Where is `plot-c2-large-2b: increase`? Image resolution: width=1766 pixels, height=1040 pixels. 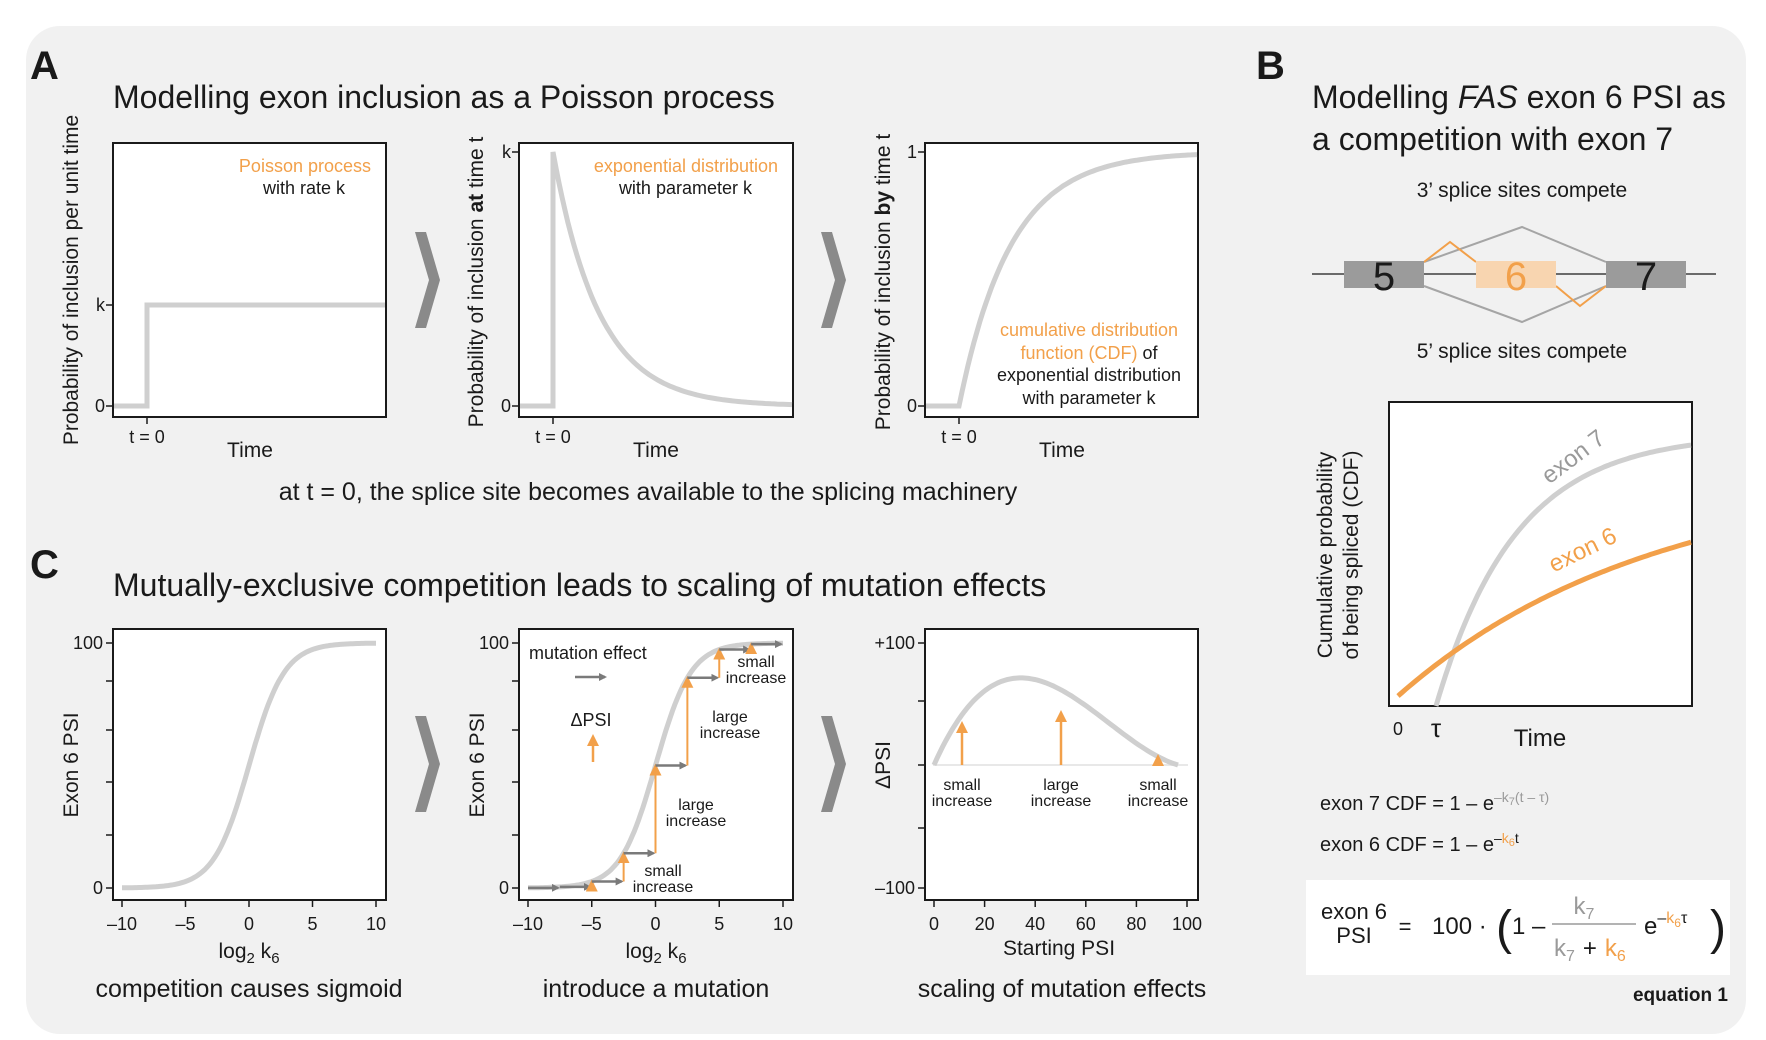 plot-c2-large-2b: increase is located at coordinates (696, 821).